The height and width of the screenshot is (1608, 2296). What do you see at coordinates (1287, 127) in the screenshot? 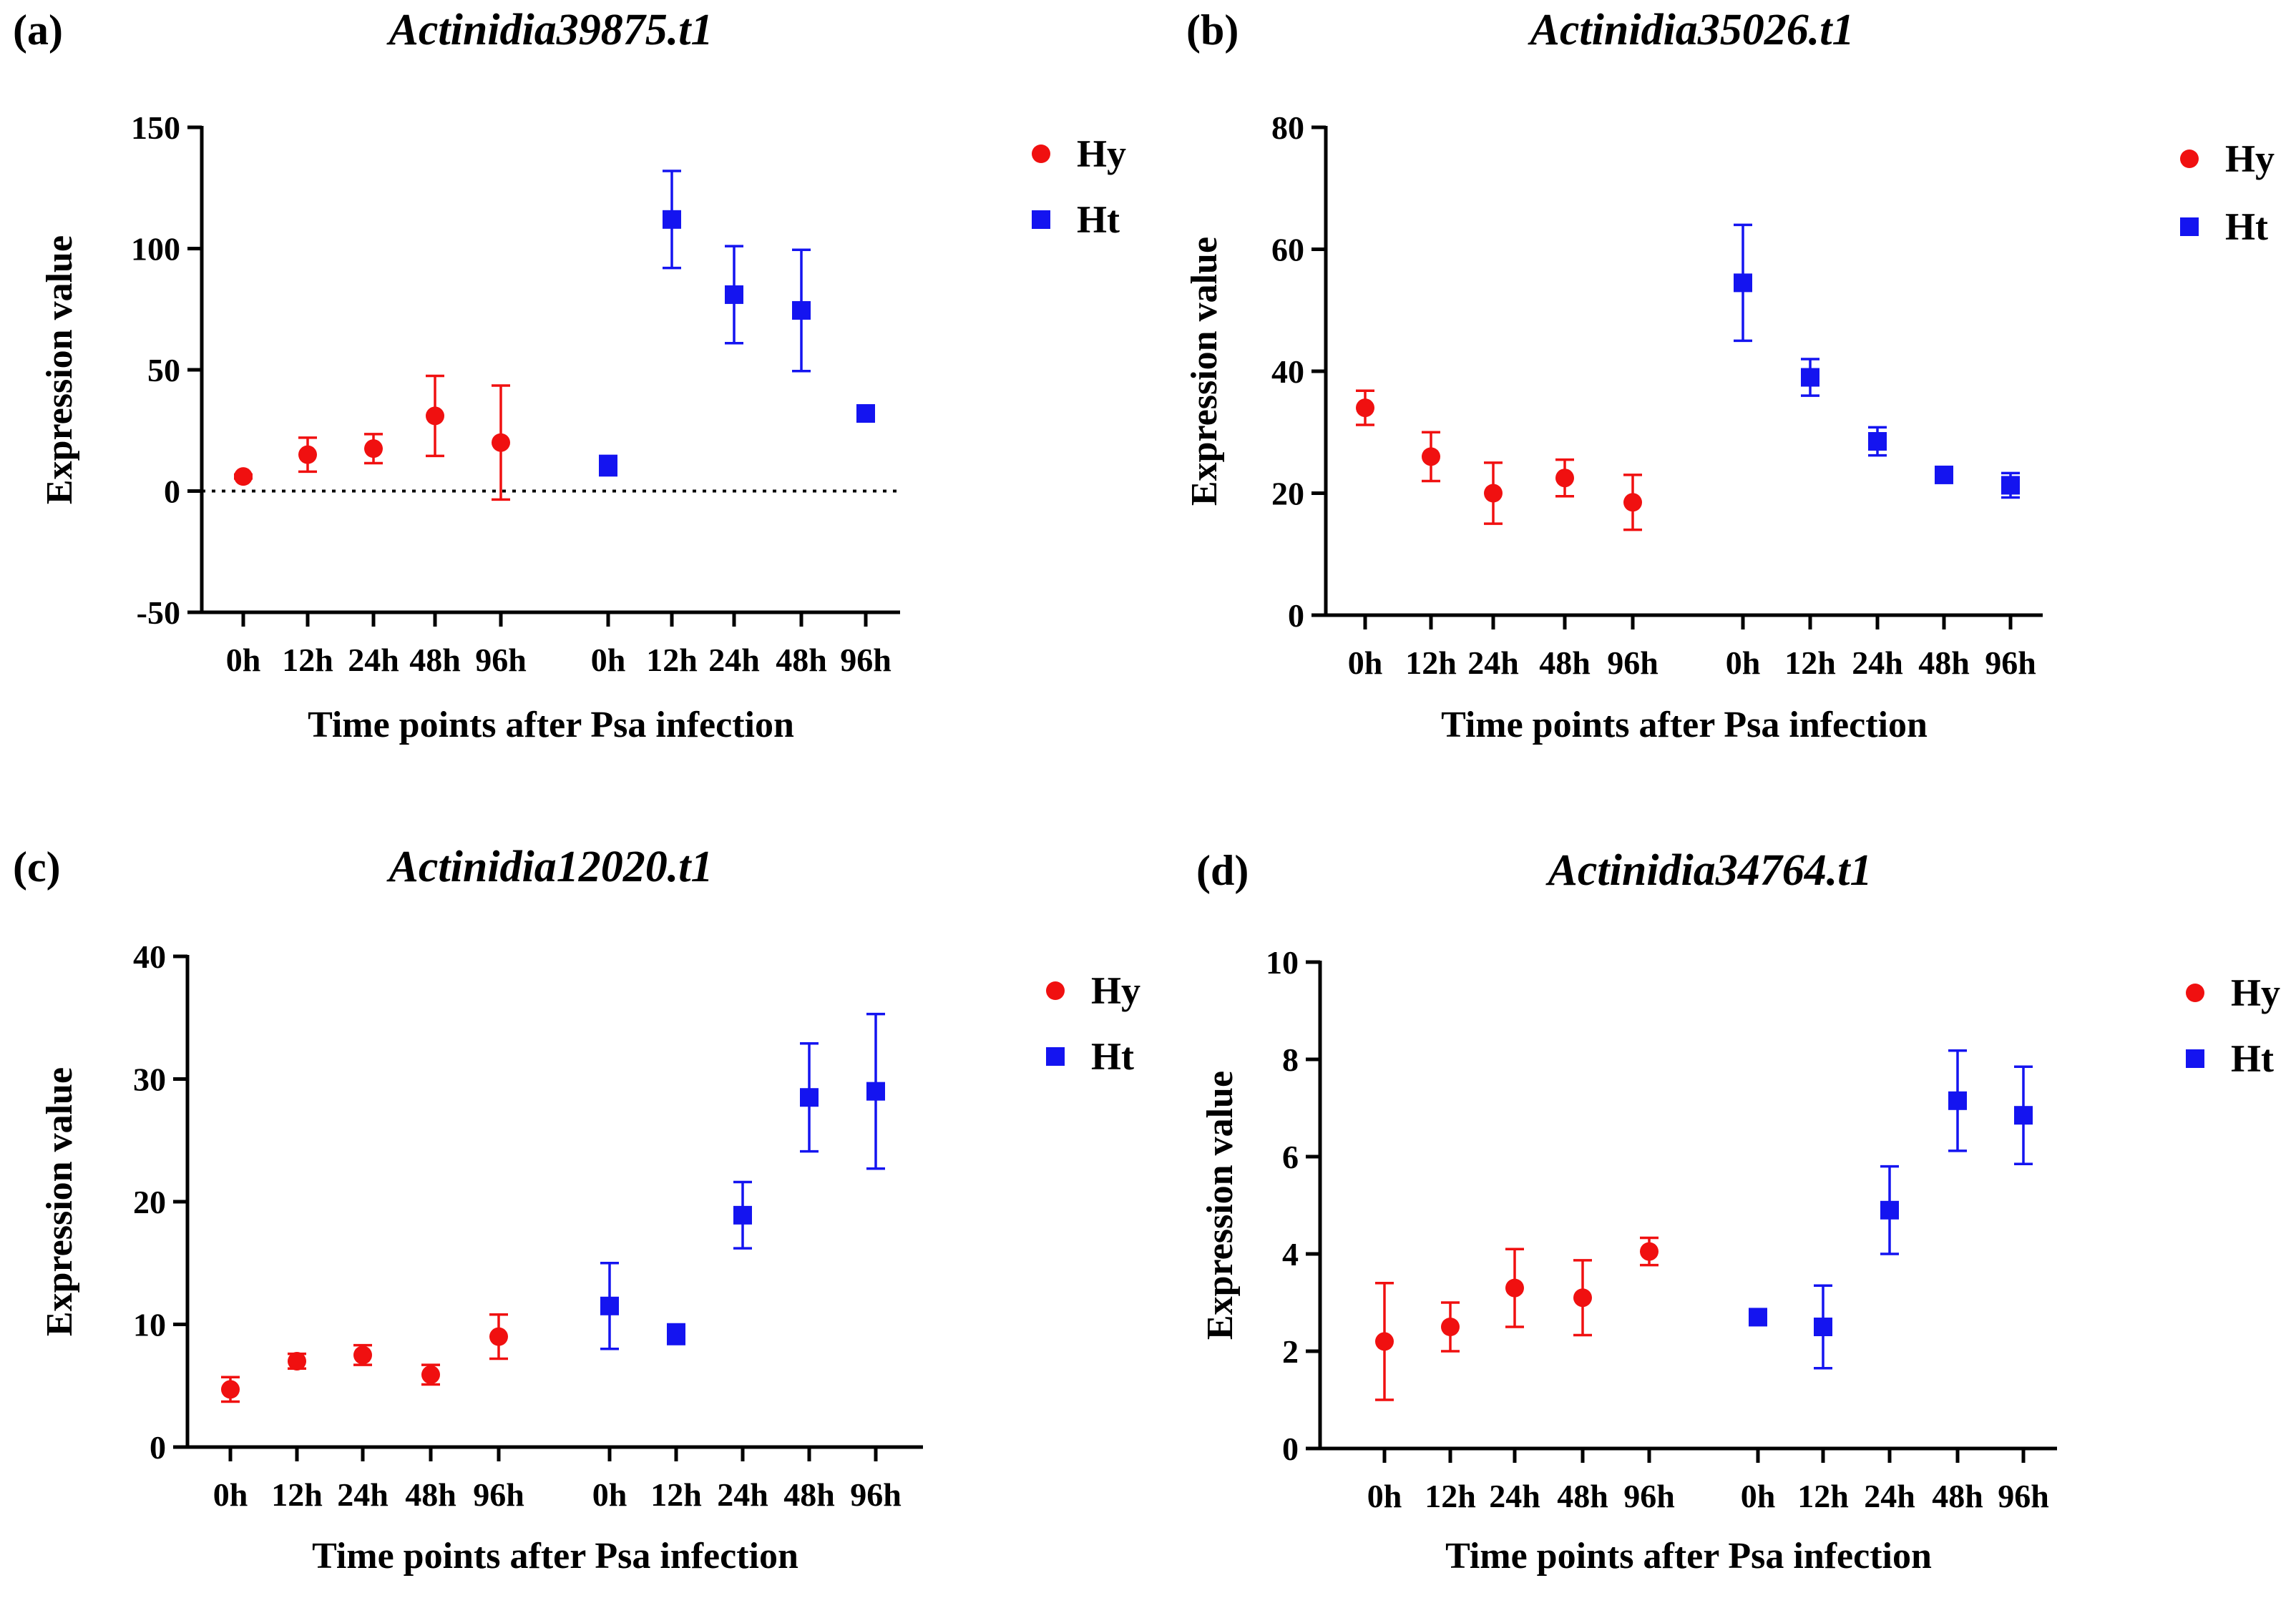
I see `y-tick-label: 80` at bounding box center [1287, 127].